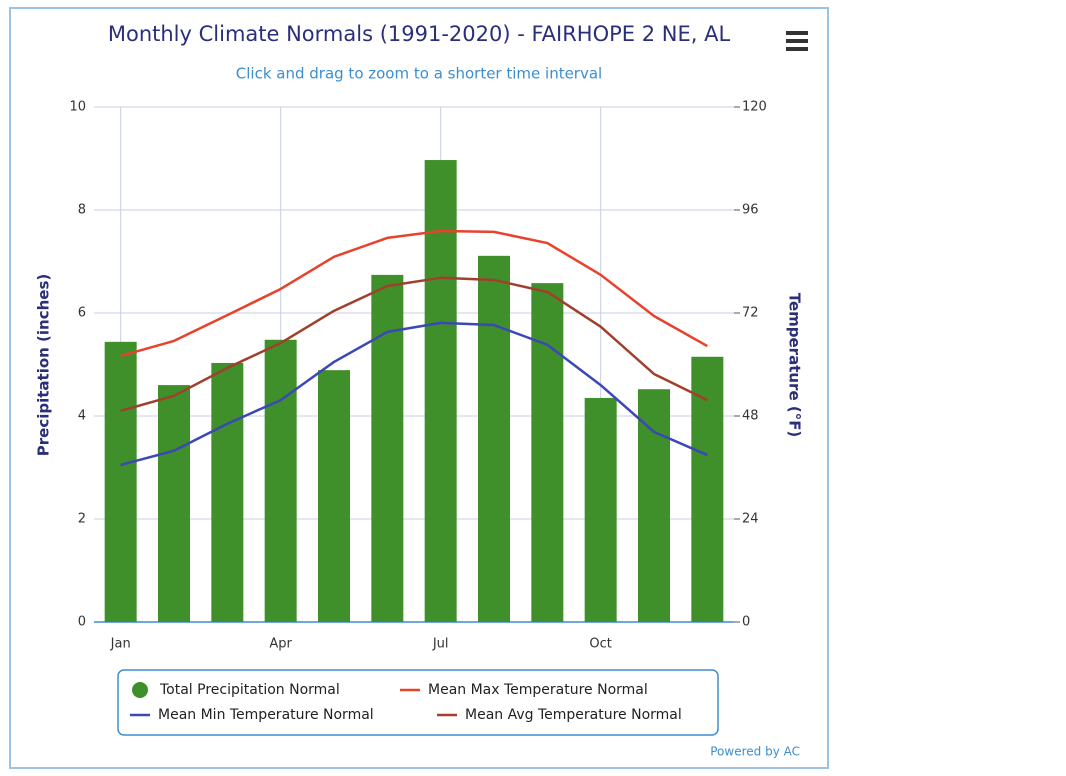 This screenshot has width=1066, height=776. I want to click on x-tick-label: Jan, so click(120, 644).